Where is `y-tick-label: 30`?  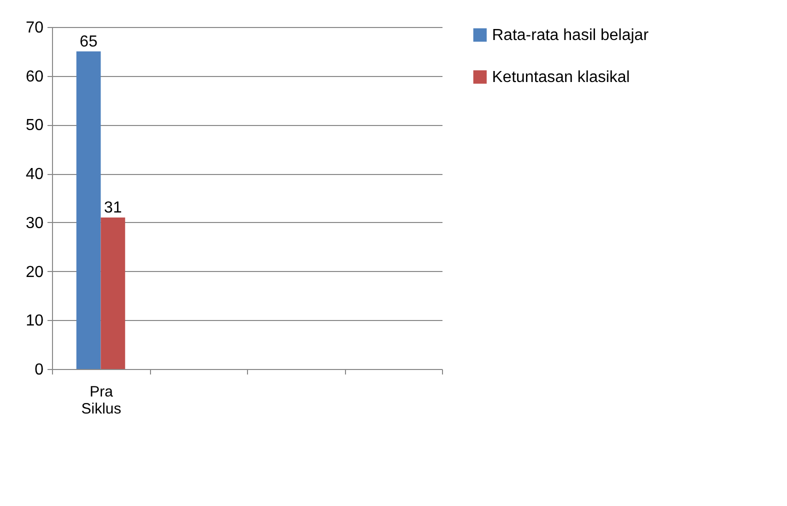
y-tick-label: 30 is located at coordinates (35, 223).